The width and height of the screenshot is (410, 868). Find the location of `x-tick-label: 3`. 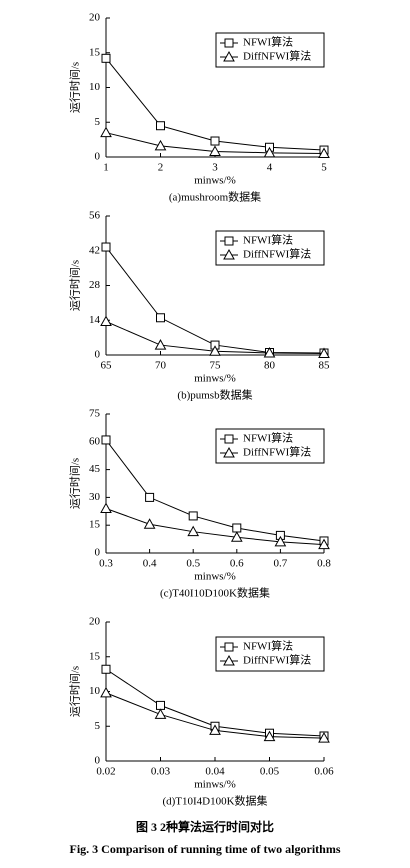

x-tick-label: 3 is located at coordinates (215, 168).